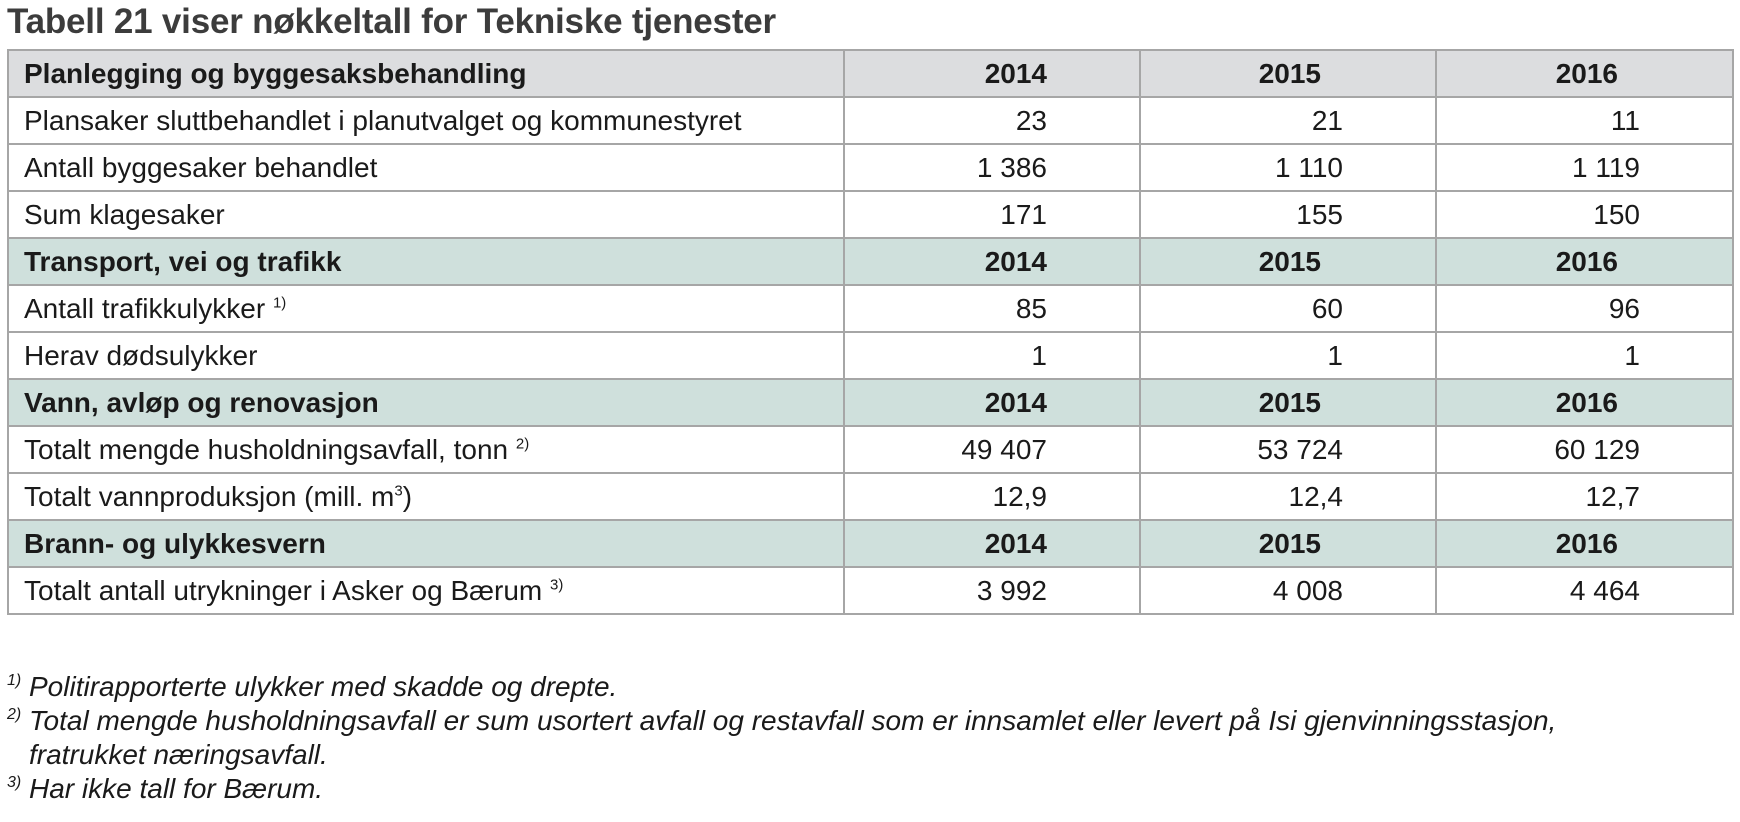 This screenshot has width=1740, height=822. I want to click on row-label: Totalt mengde husholdningsavfall, tonn, so click(266, 449).